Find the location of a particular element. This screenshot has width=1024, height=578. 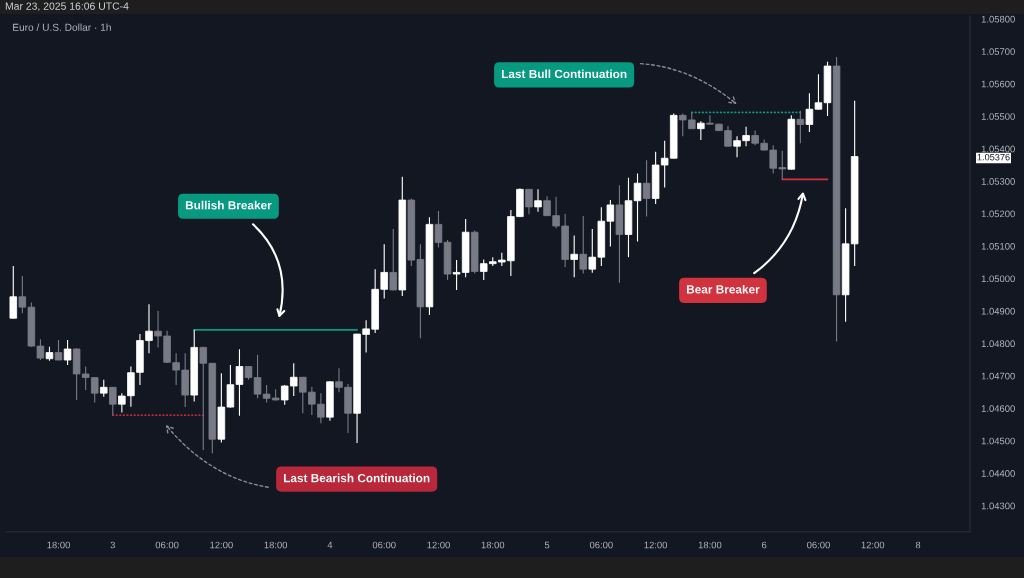

x-tick-label: 5 is located at coordinates (547, 545).